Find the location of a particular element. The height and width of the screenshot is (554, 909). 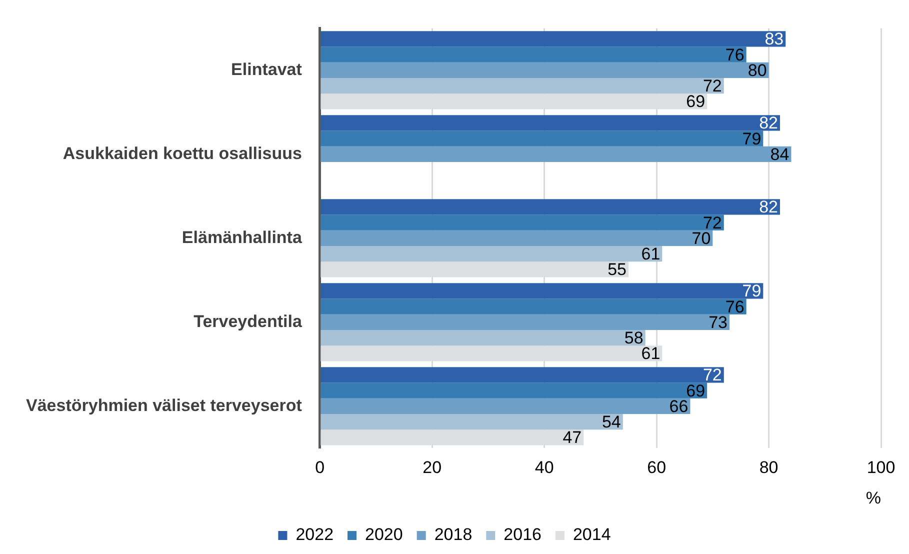

data-label: 58 is located at coordinates (634, 338).